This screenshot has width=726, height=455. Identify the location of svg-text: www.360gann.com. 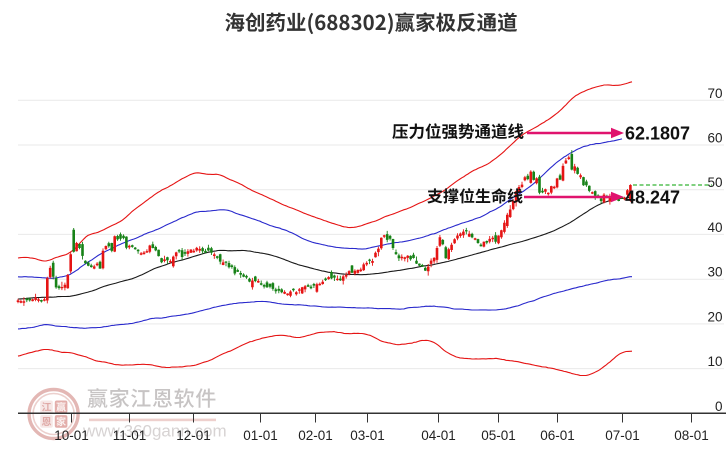
(154, 431).